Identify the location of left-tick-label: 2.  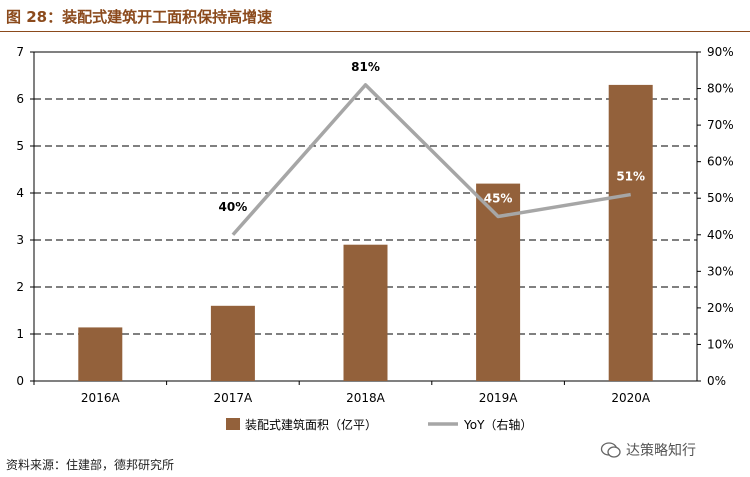
(20, 287).